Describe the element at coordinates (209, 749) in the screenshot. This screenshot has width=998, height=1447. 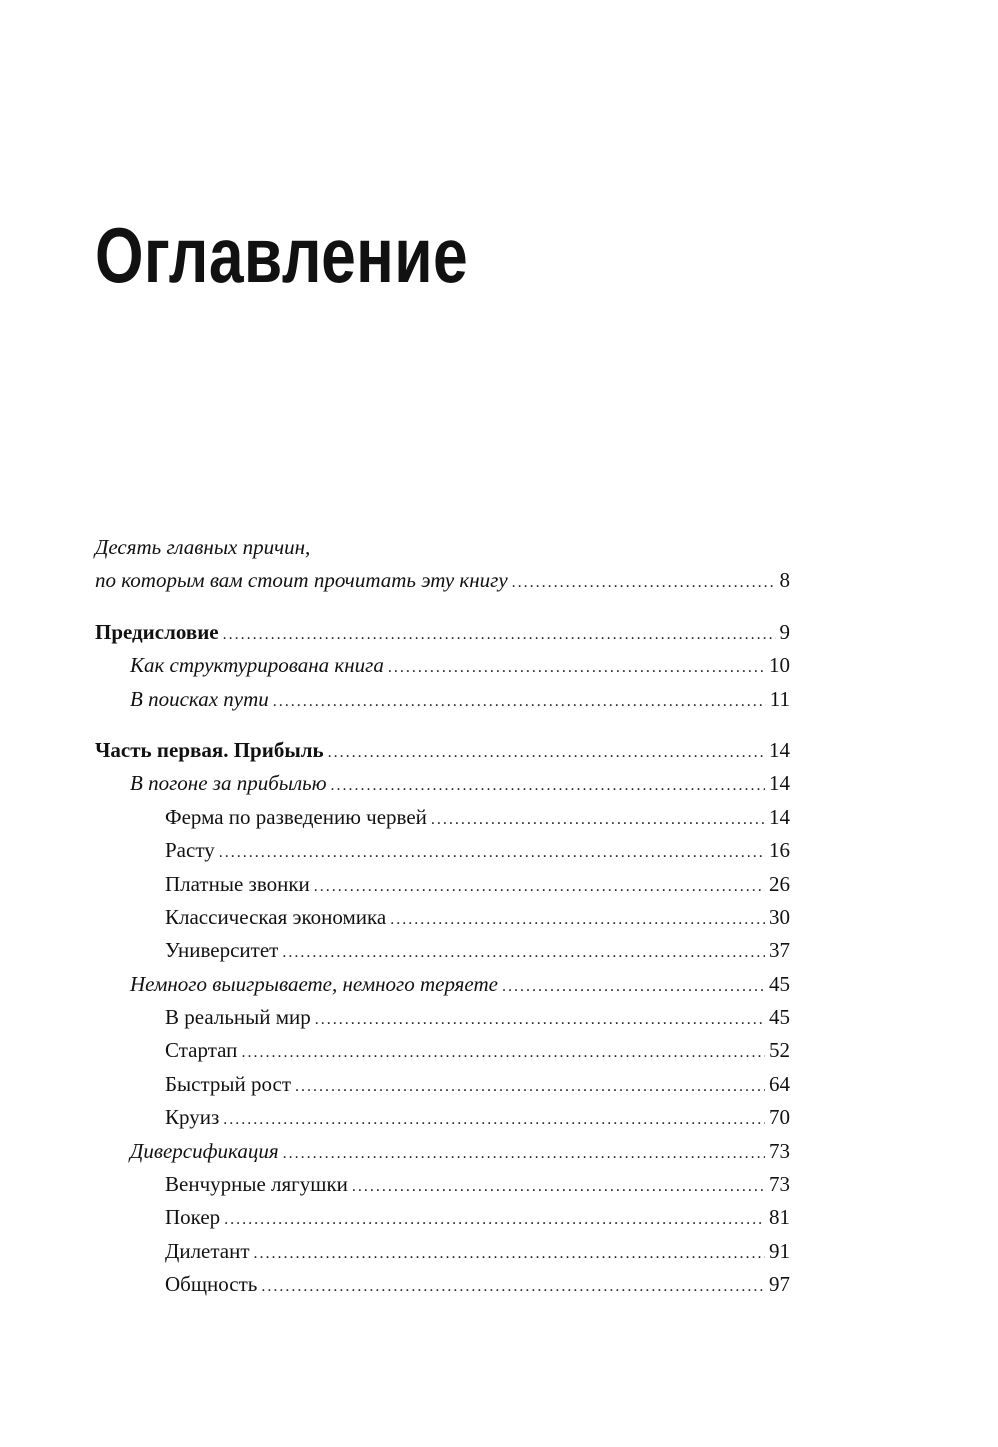
I see `toc-entry-title: Часть первая. Прибыль` at that location.